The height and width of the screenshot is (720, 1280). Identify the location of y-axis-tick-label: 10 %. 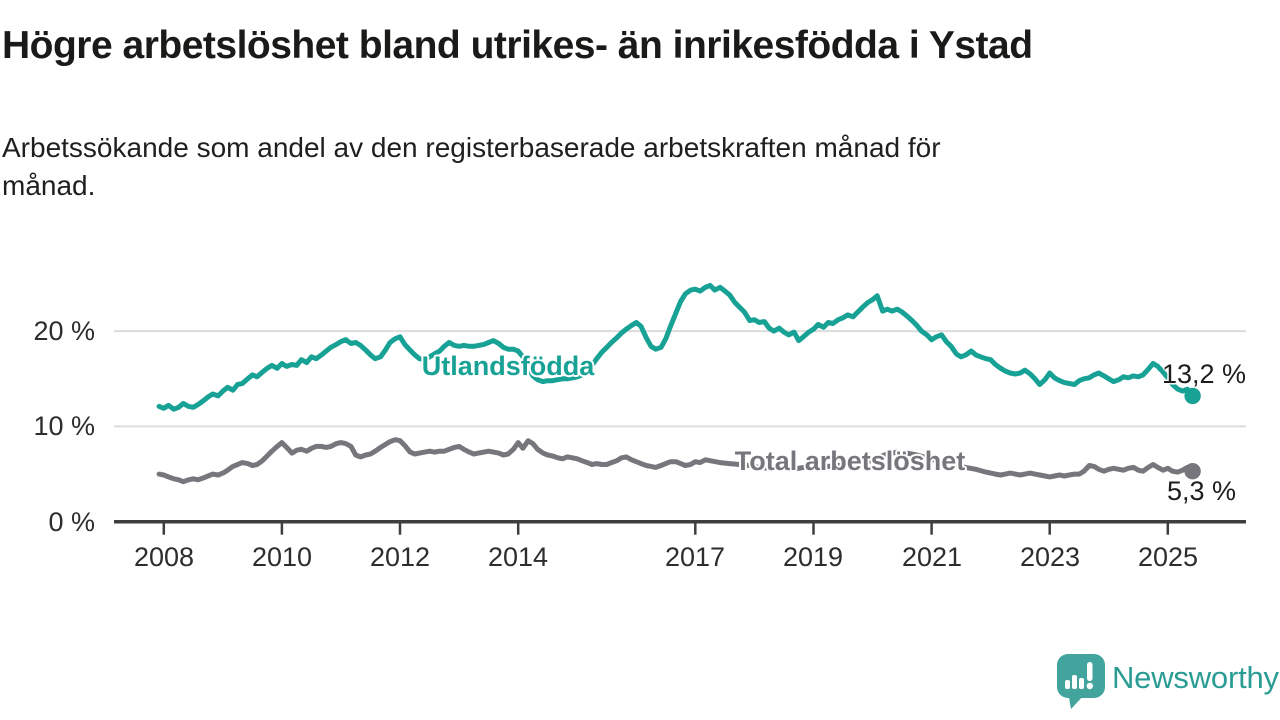
(64, 426).